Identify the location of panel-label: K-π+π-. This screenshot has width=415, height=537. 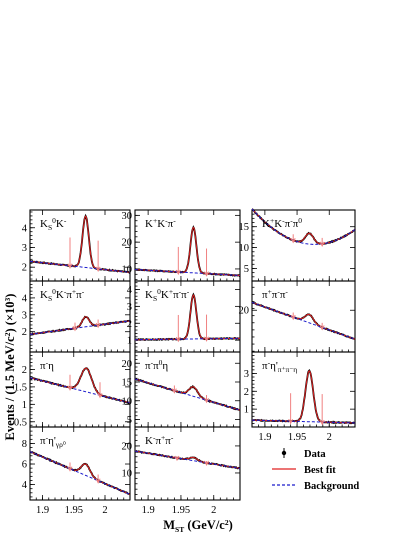
(159, 440).